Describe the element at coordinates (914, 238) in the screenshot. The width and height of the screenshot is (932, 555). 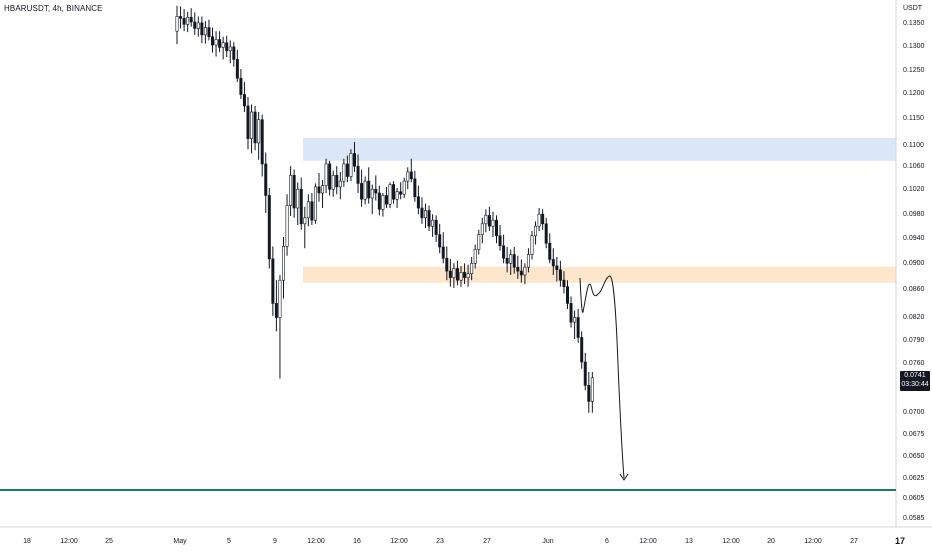
I see `y-tick-label: 0.0940` at that location.